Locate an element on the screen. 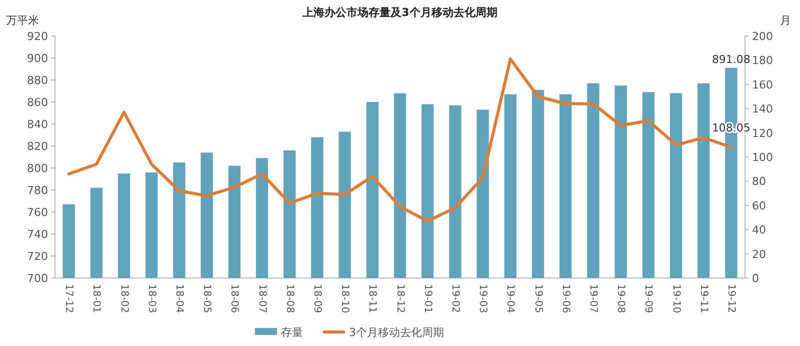  legend-label: 3个月移动去化周期 is located at coordinates (396, 332).